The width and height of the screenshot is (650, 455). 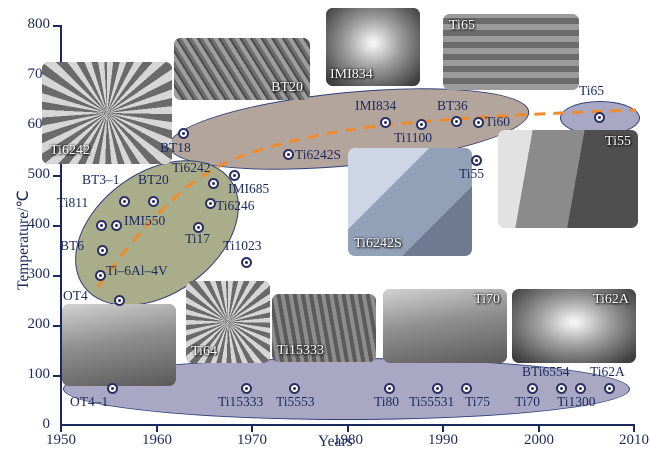 I want to click on y-tick-label-800: 800, so click(x=39, y=24).